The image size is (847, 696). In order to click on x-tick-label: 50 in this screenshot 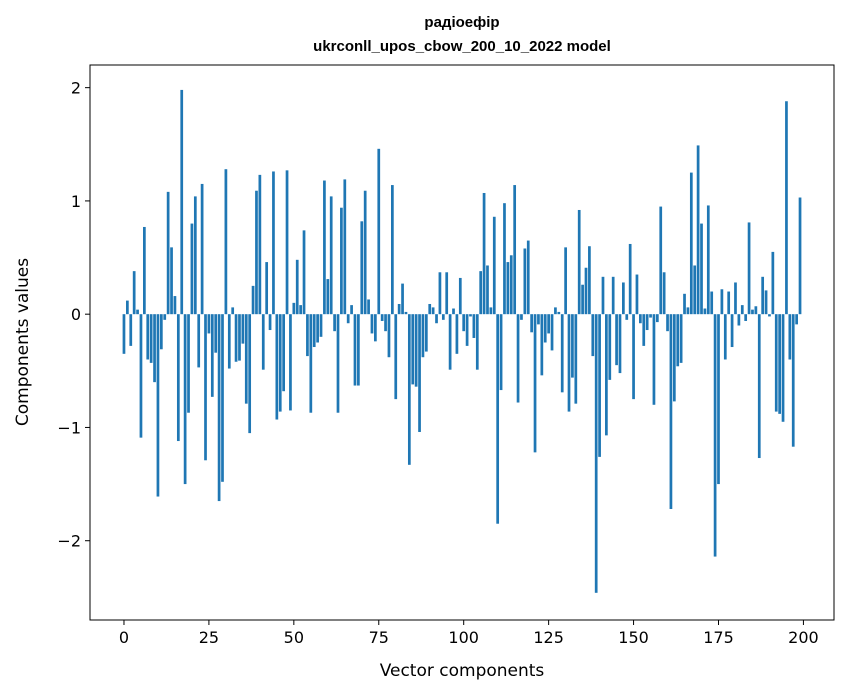, I will do `click(294, 637)`.